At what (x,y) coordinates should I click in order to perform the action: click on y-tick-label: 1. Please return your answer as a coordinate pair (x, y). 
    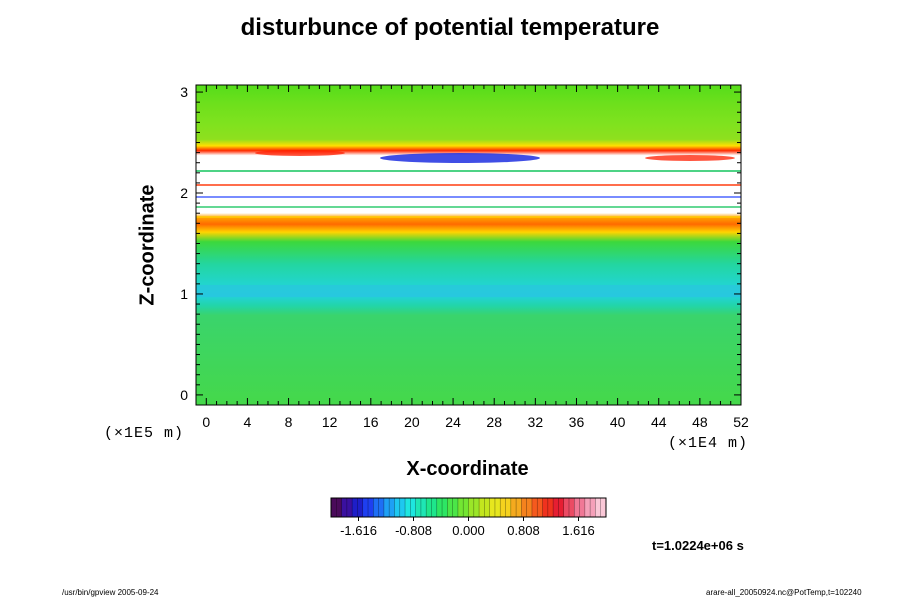
    Looking at the image, I should click on (184, 294).